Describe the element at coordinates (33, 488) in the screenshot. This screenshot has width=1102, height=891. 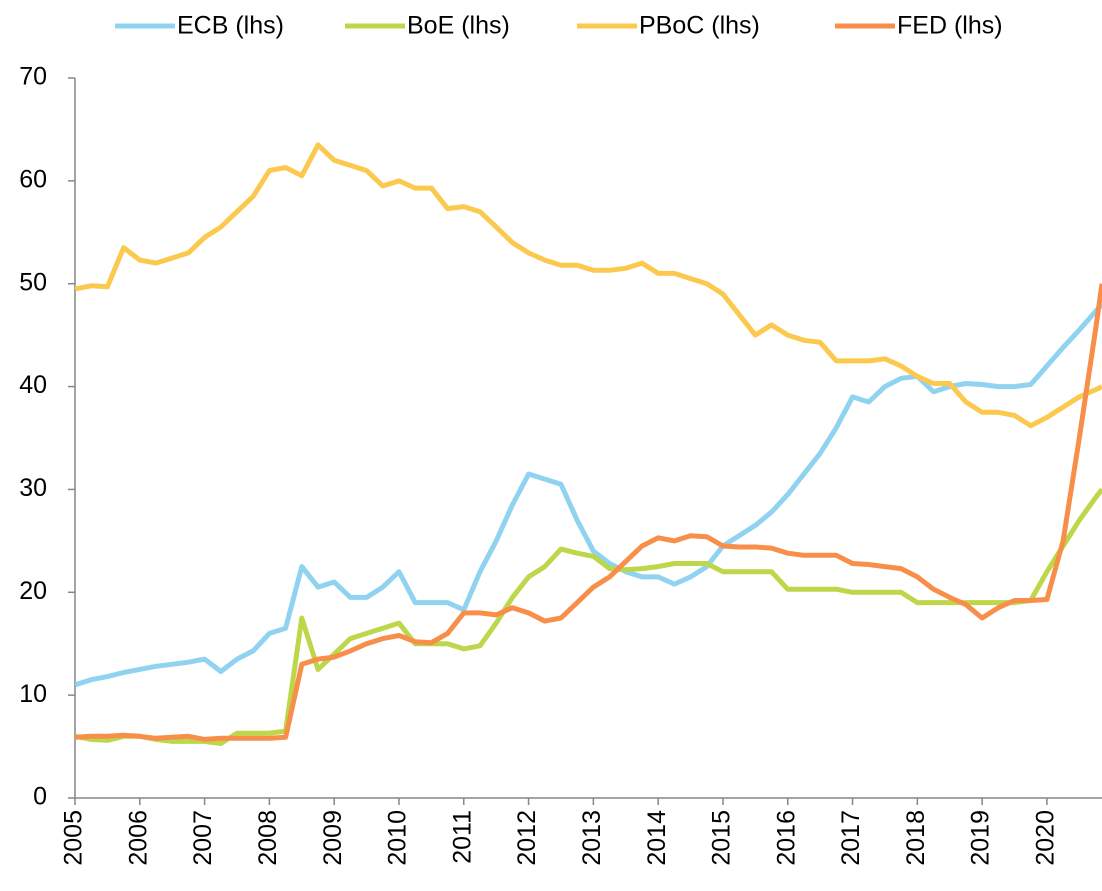
I see `y-tick-label: 30` at that location.